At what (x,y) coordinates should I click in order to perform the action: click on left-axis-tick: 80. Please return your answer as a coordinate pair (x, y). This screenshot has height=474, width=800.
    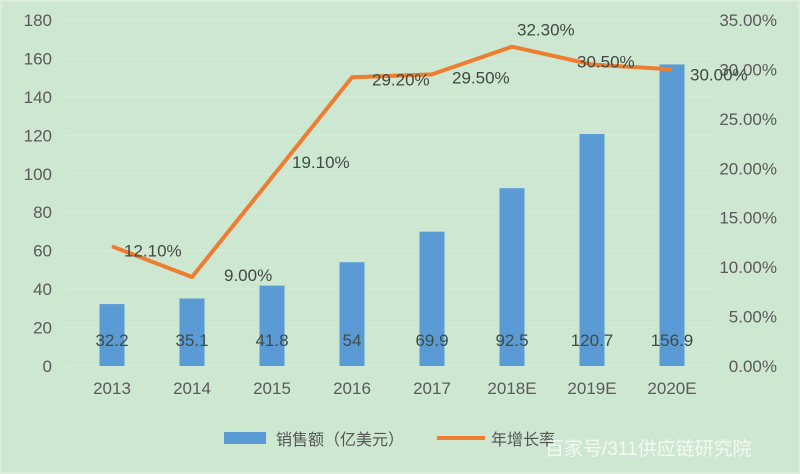
    Looking at the image, I should click on (42, 212).